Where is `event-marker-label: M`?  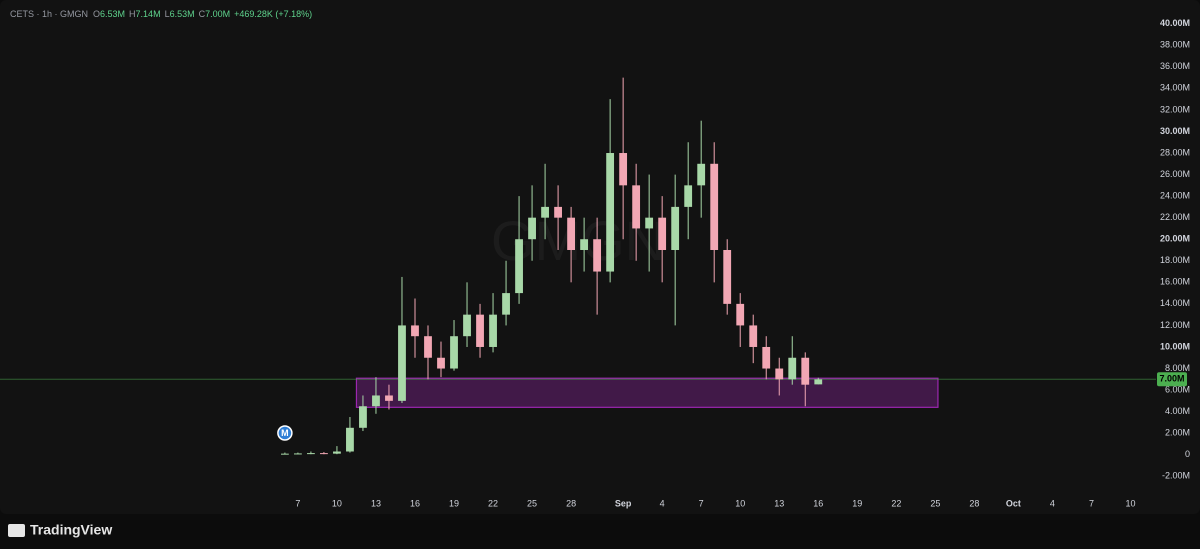
event-marker-label: M is located at coordinates (285, 433).